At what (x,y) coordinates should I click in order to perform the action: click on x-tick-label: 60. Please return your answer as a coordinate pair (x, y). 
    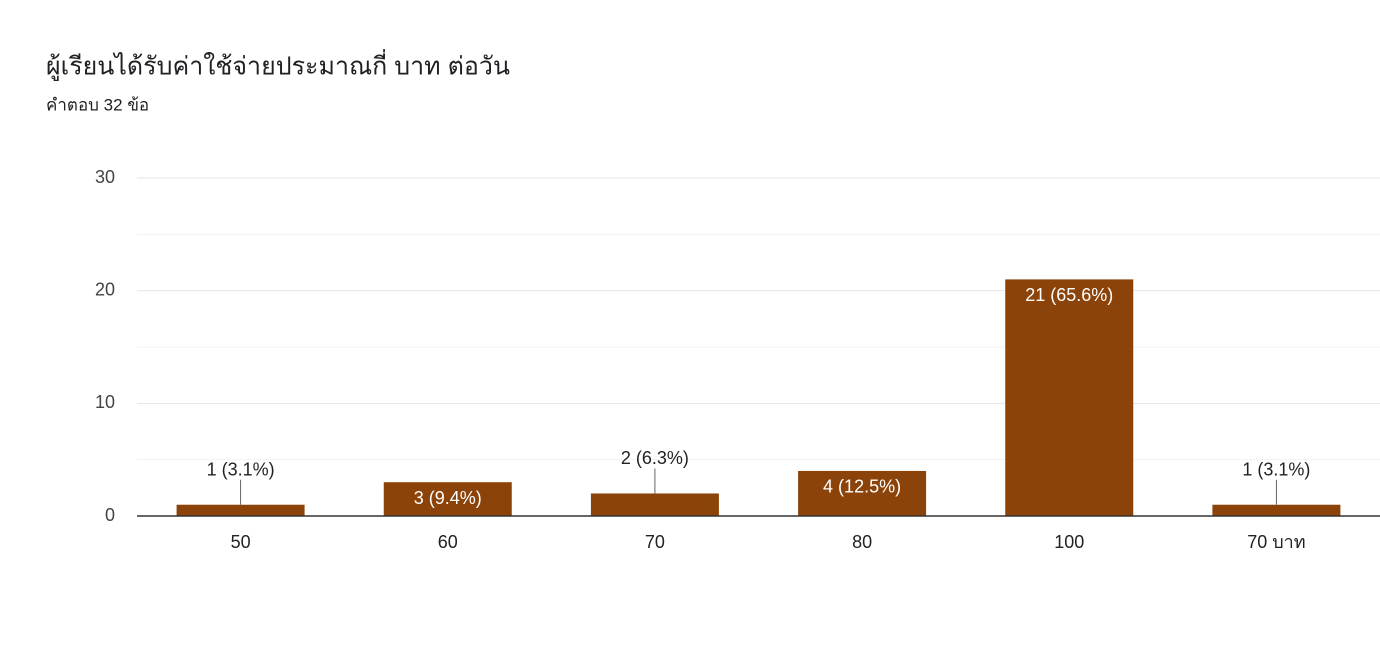
    Looking at the image, I should click on (448, 542).